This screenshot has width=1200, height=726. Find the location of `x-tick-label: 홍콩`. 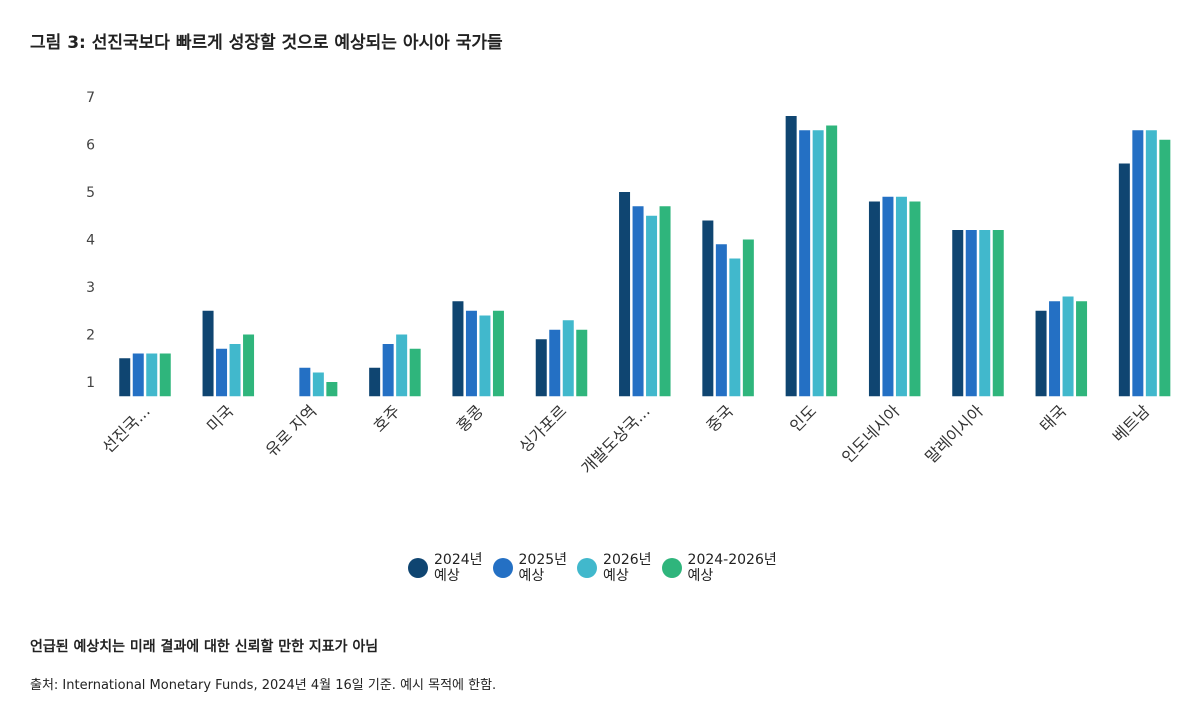

x-tick-label: 홍콩 is located at coordinates (470, 418).